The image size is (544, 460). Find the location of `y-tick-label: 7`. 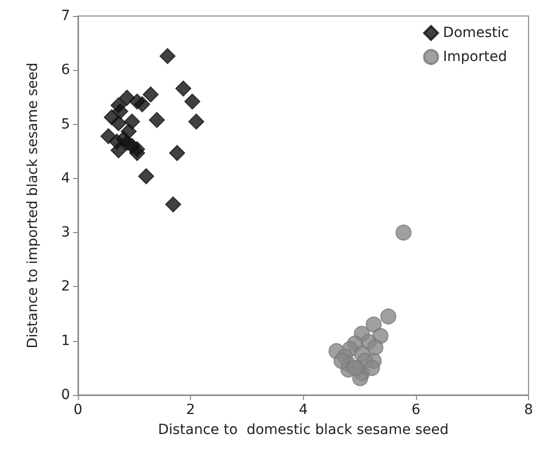

y-tick-label: 7 is located at coordinates (65, 16).